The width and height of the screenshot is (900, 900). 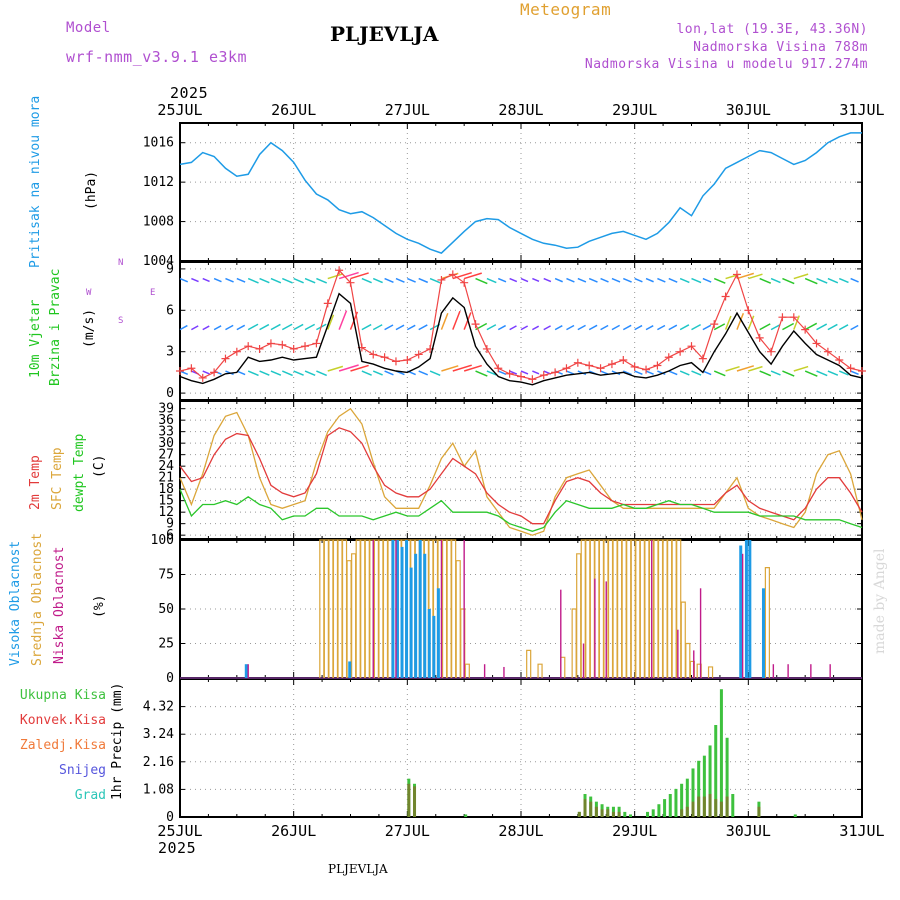 What do you see at coordinates (90, 795) in the screenshot?
I see `precip-label-grad: Grad` at bounding box center [90, 795].